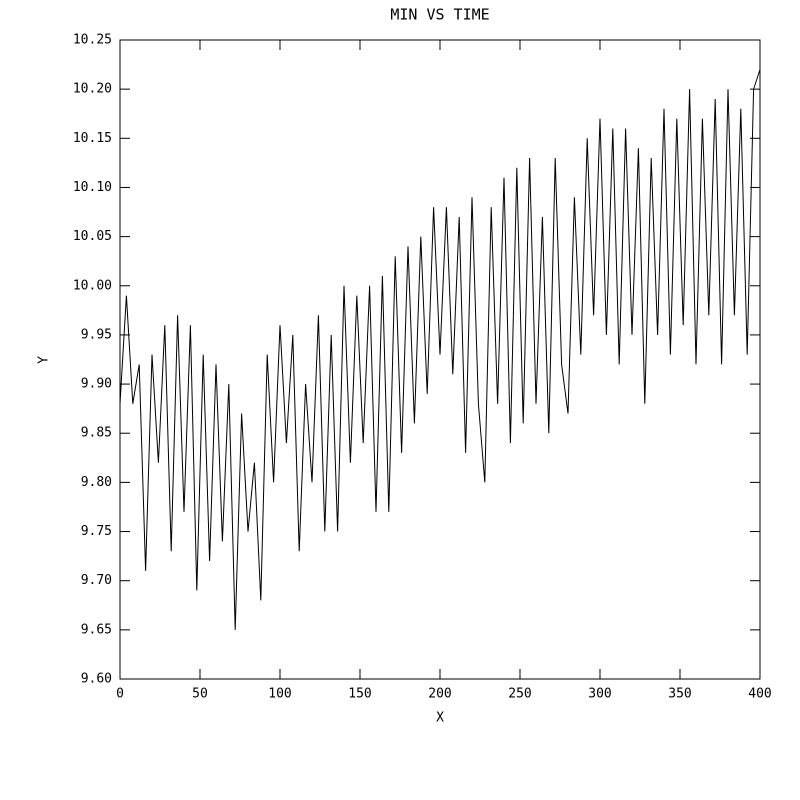 The image size is (800, 800). I want to click on y-tick-label: 9.95, so click(96, 334).